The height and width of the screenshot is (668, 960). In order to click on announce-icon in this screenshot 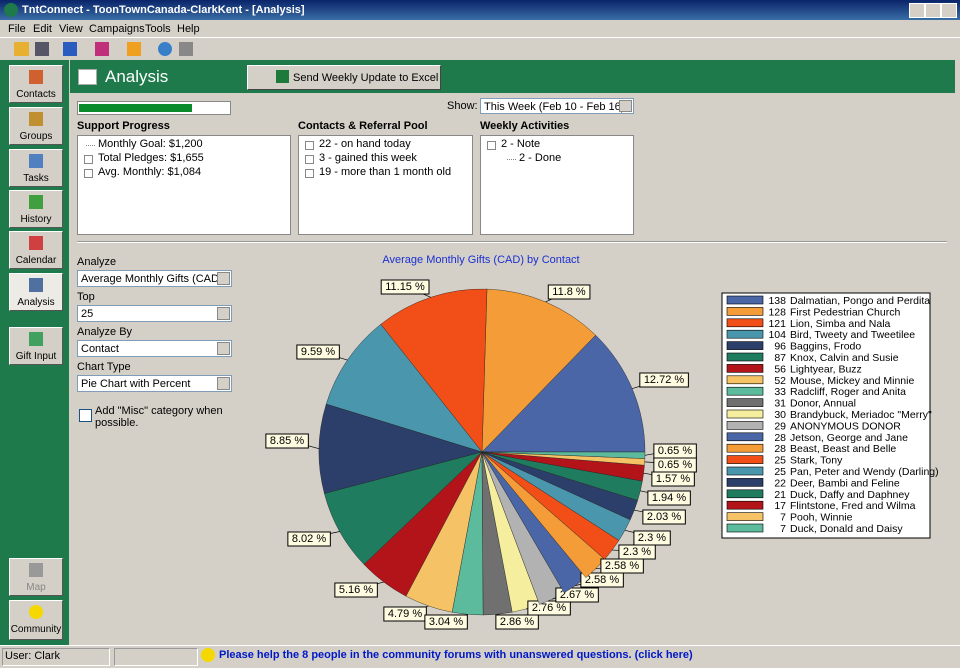, I will do `click(186, 49)`.